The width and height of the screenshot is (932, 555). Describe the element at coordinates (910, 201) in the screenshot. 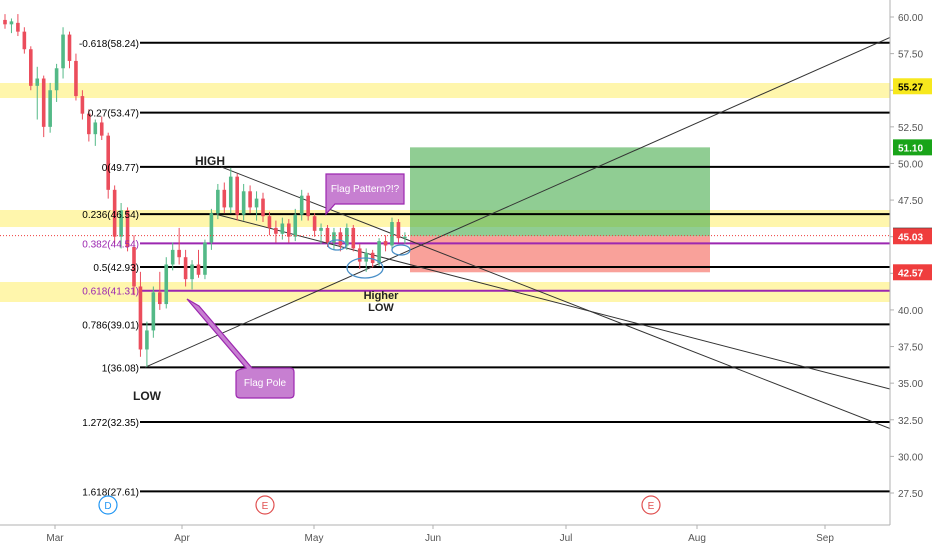

I see `y-tick-label: 47.50` at that location.